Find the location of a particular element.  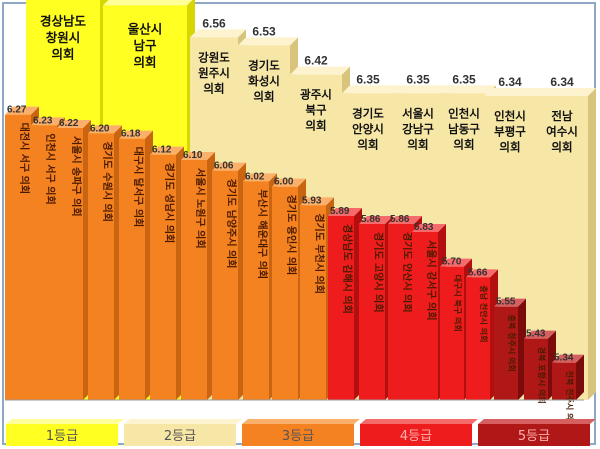

legend-item-2: 2등급 is located at coordinates (183, 432).